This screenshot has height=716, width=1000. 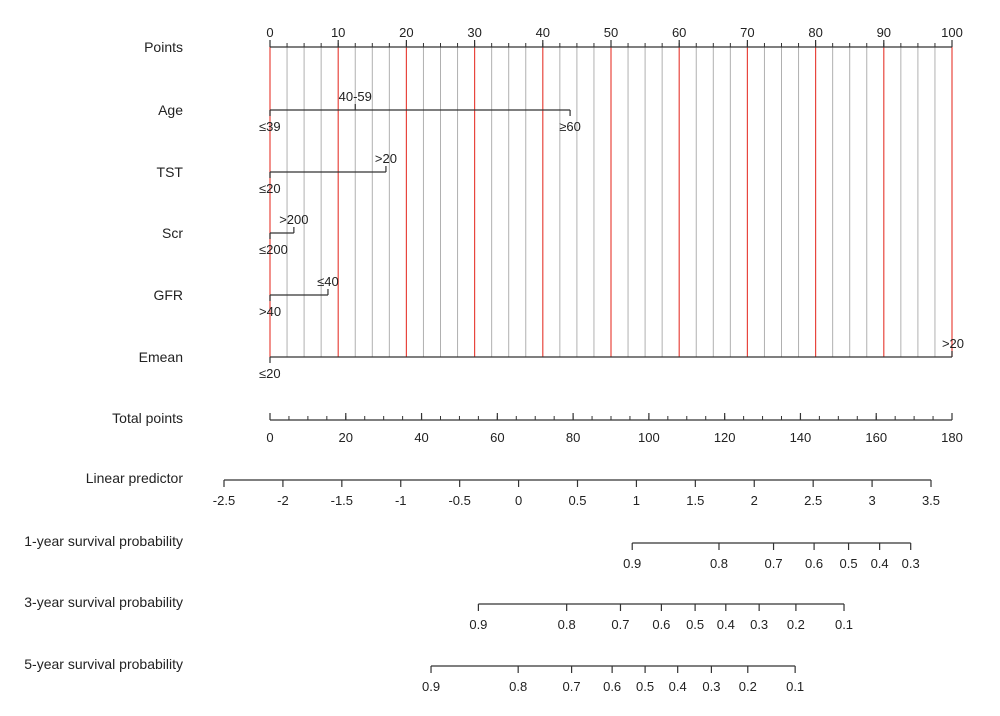 I want to click on survival-3-tick-label: 0.5, so click(x=645, y=686).